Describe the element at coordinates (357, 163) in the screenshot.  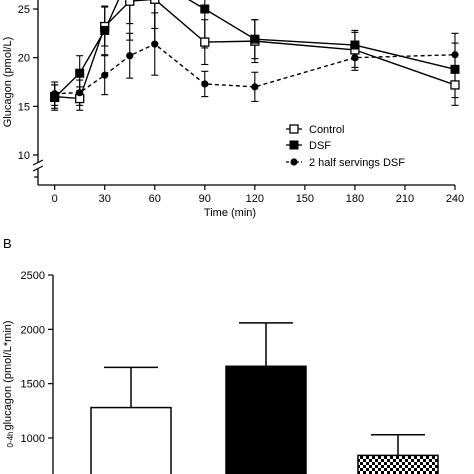
I see `legend-label-half-servings: 2 half servings DSF` at that location.